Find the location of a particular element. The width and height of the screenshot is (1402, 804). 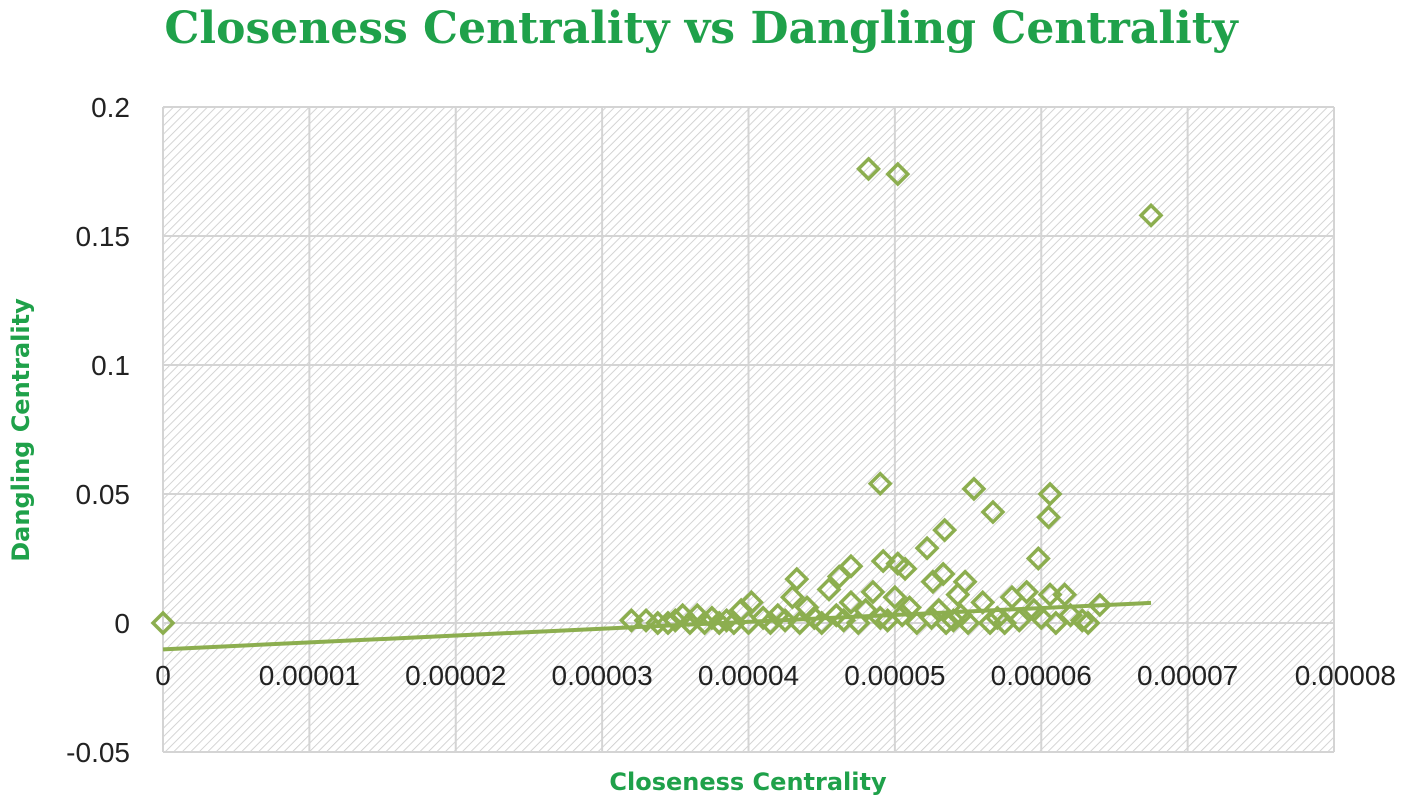

x-tick-label: 0.00006 is located at coordinates (1041, 675).